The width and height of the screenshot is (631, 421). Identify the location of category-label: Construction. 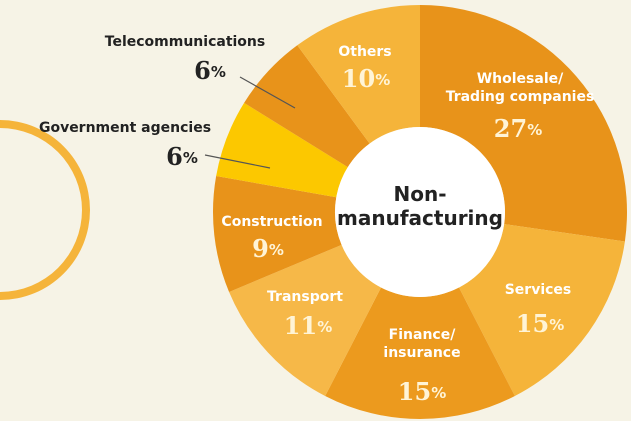
(271, 222).